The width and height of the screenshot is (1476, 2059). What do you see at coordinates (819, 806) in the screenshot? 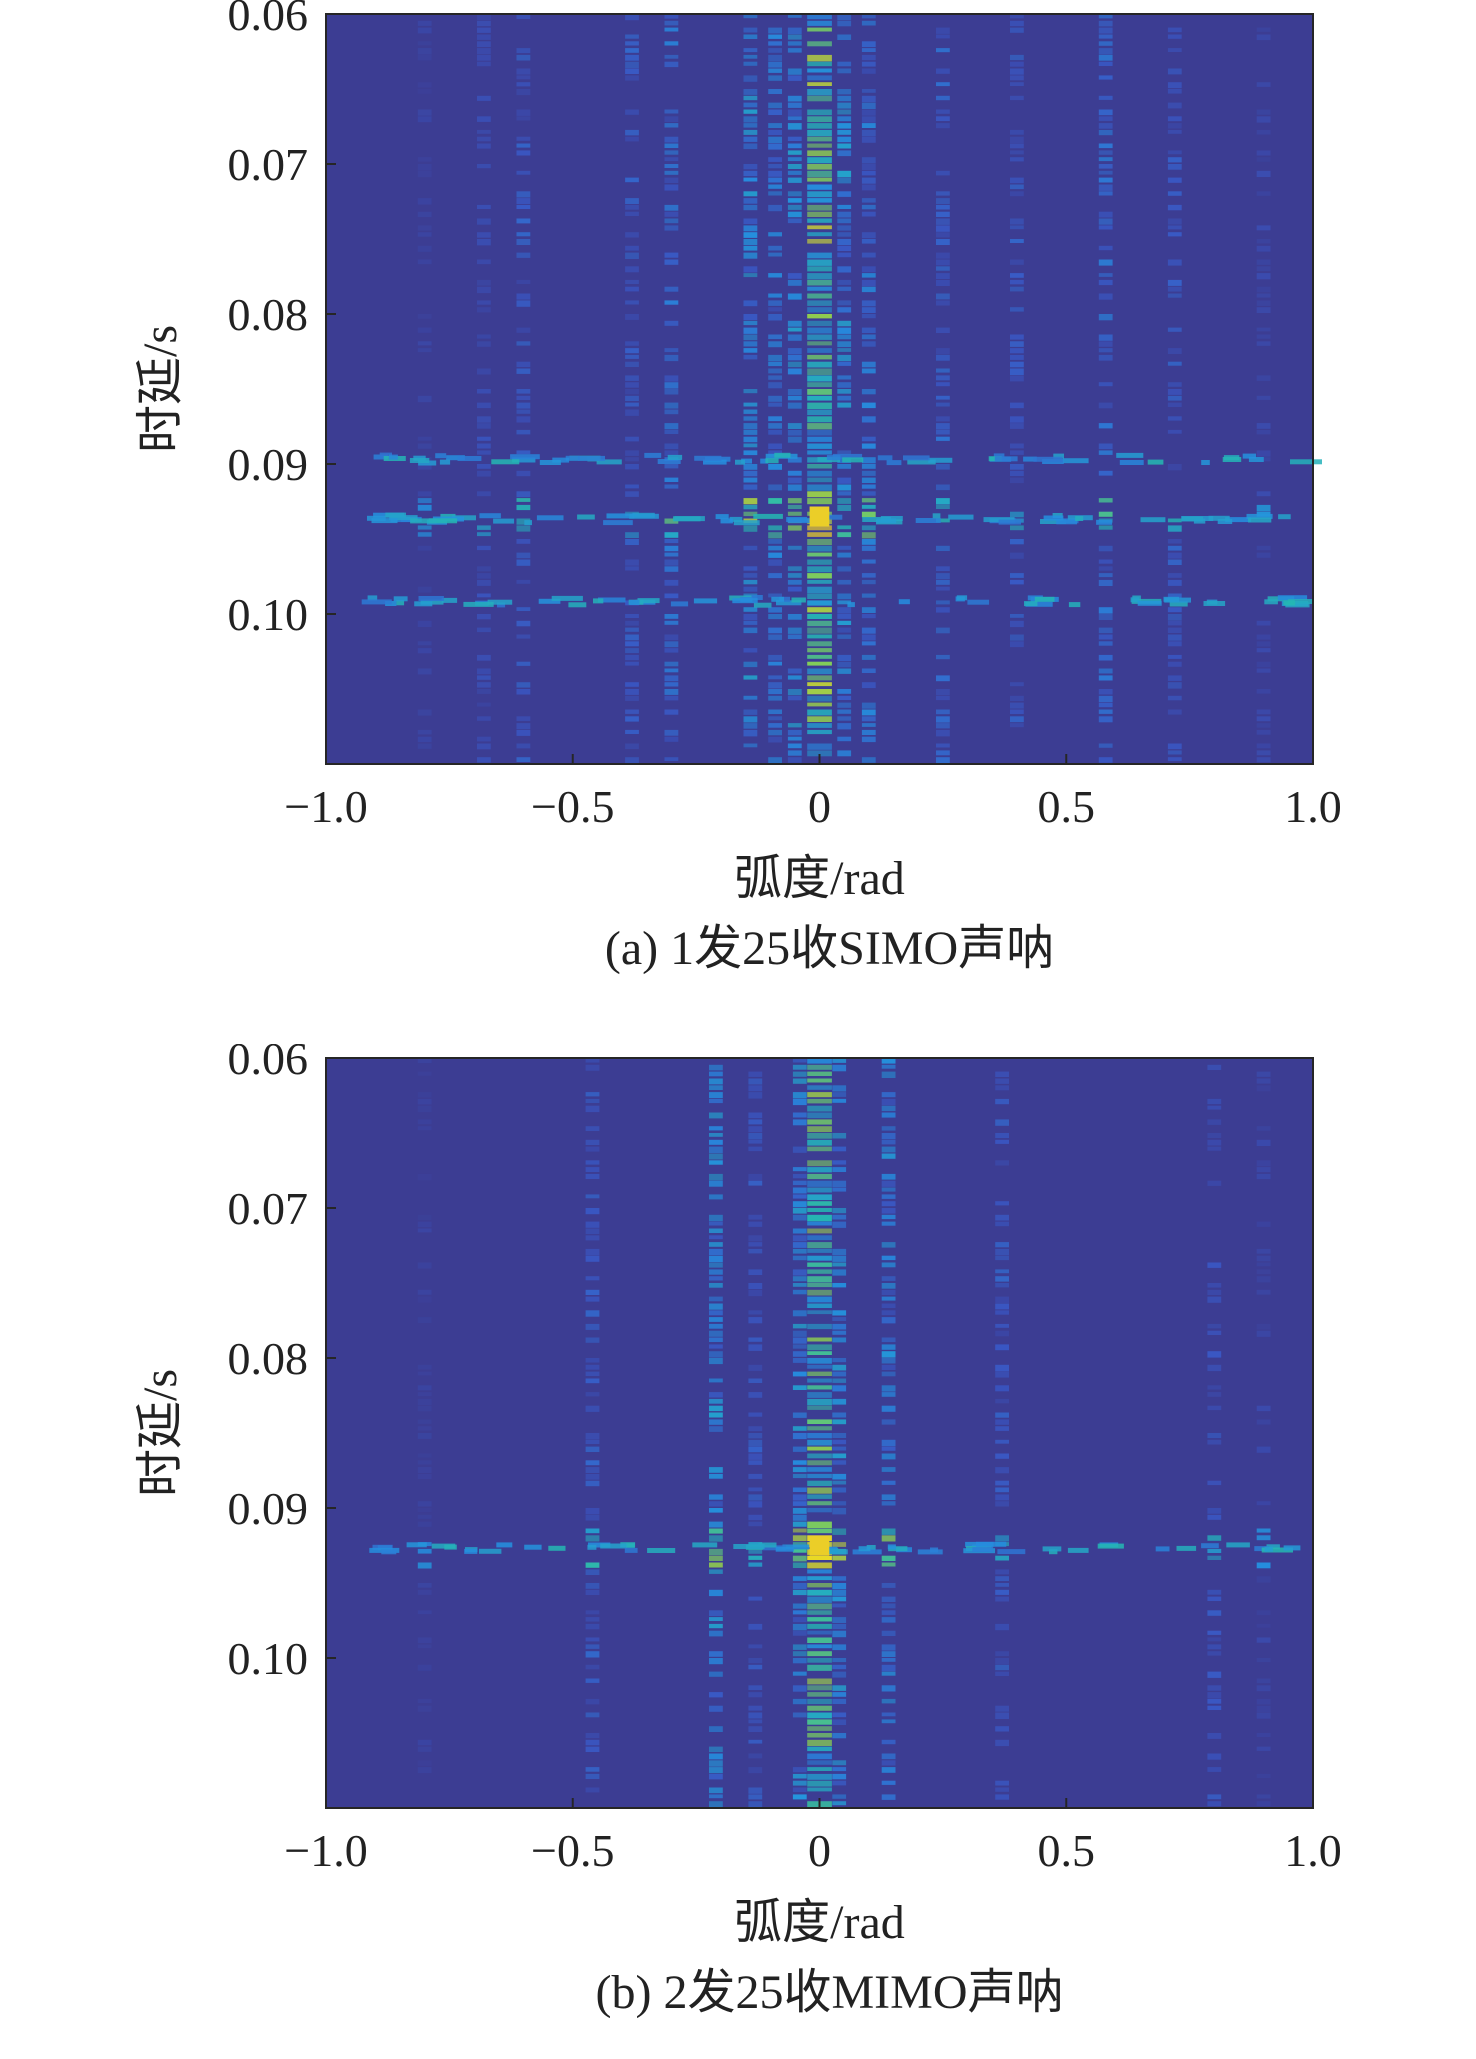
I see `x-tick-label: 0` at bounding box center [819, 806].